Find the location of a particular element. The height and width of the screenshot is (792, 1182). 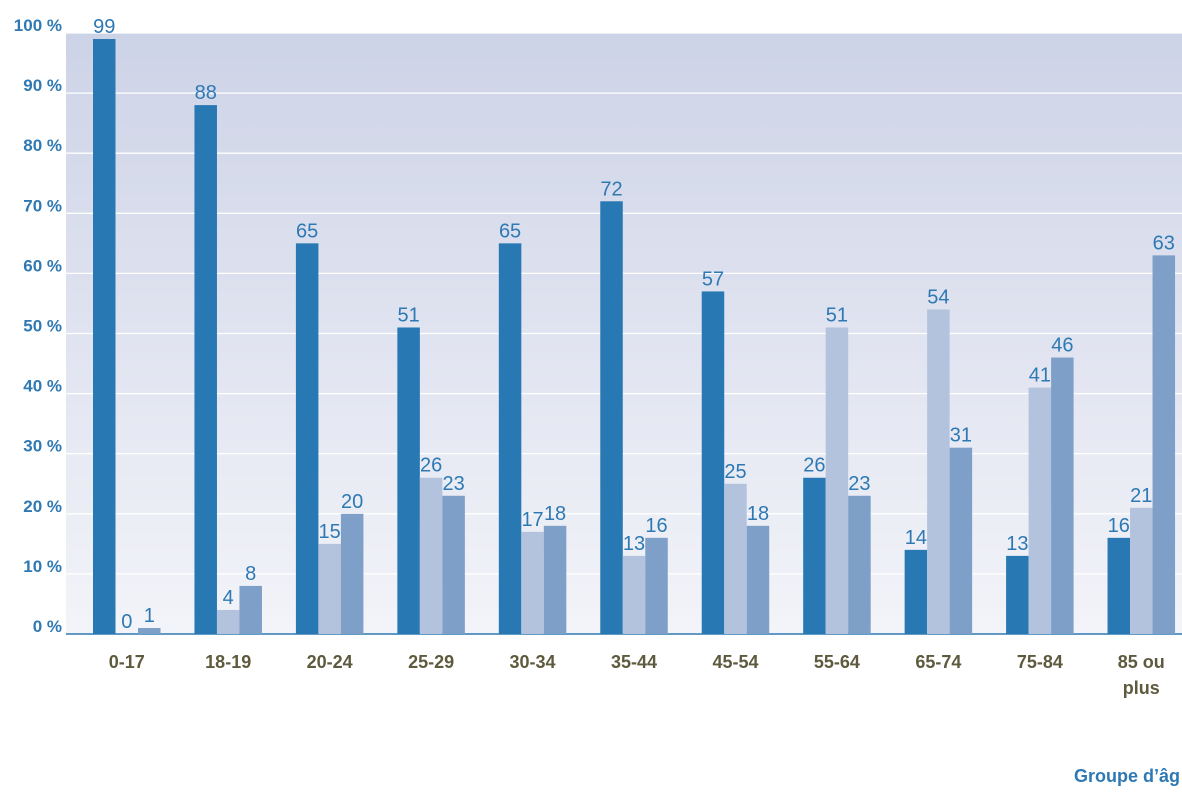

x-tick-label: 45-54 is located at coordinates (735, 662).